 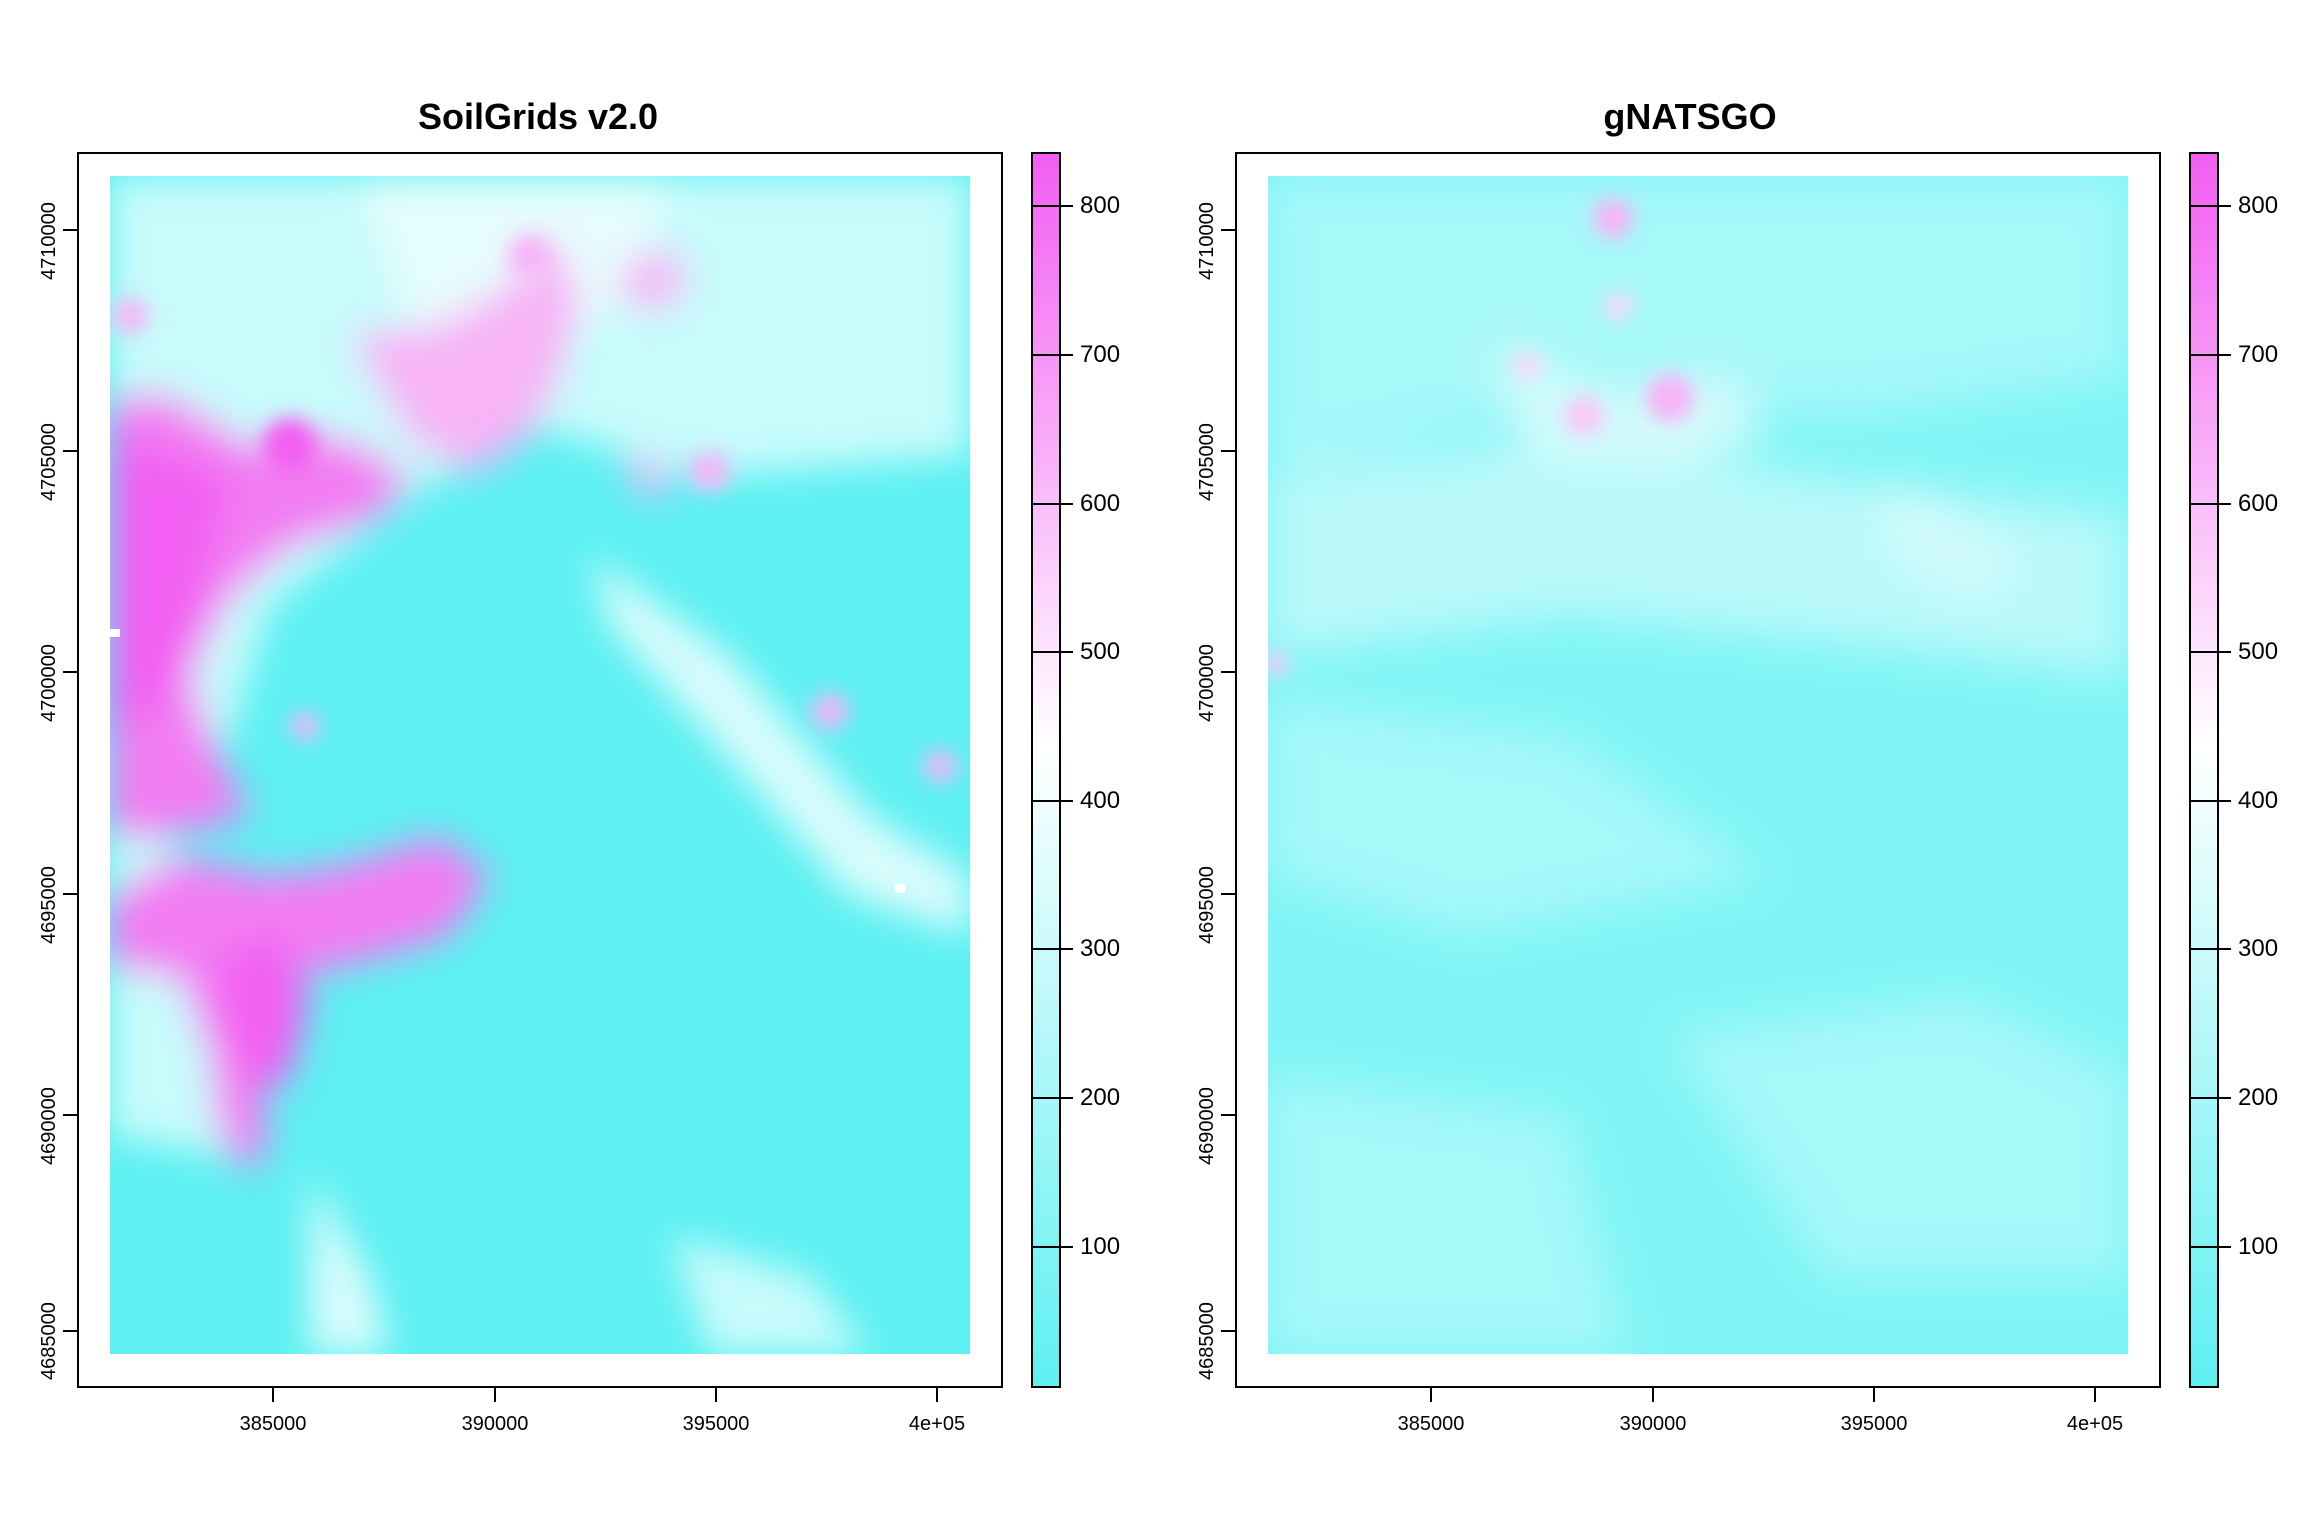 What do you see at coordinates (538, 116) in the screenshot?
I see `map-title: SoilGrids v2.0` at bounding box center [538, 116].